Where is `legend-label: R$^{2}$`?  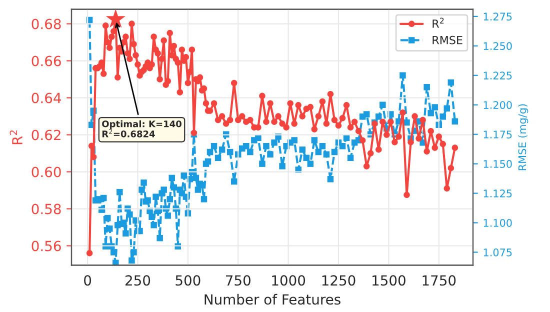
legend-label: R$^{2}$ is located at coordinates (438, 23).